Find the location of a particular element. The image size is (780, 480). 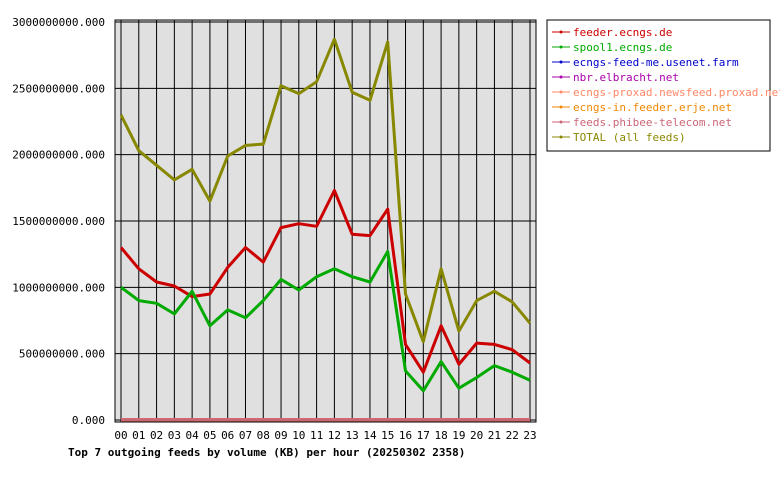

x-tick-label: 19 is located at coordinates (458, 435).